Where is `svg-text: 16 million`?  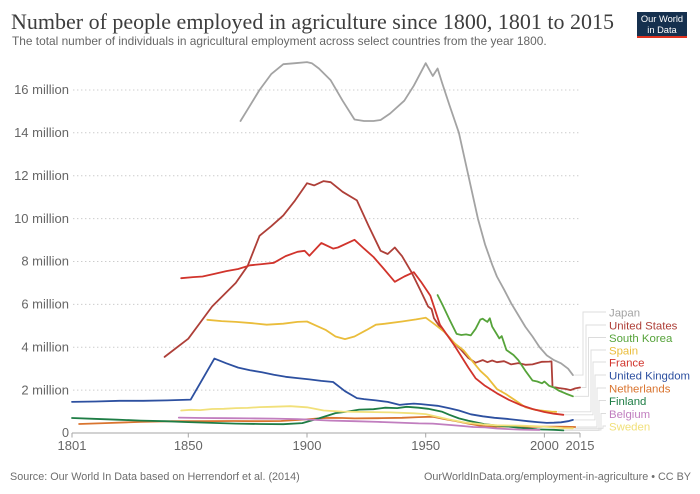
svg-text: 16 million is located at coordinates (41, 89).